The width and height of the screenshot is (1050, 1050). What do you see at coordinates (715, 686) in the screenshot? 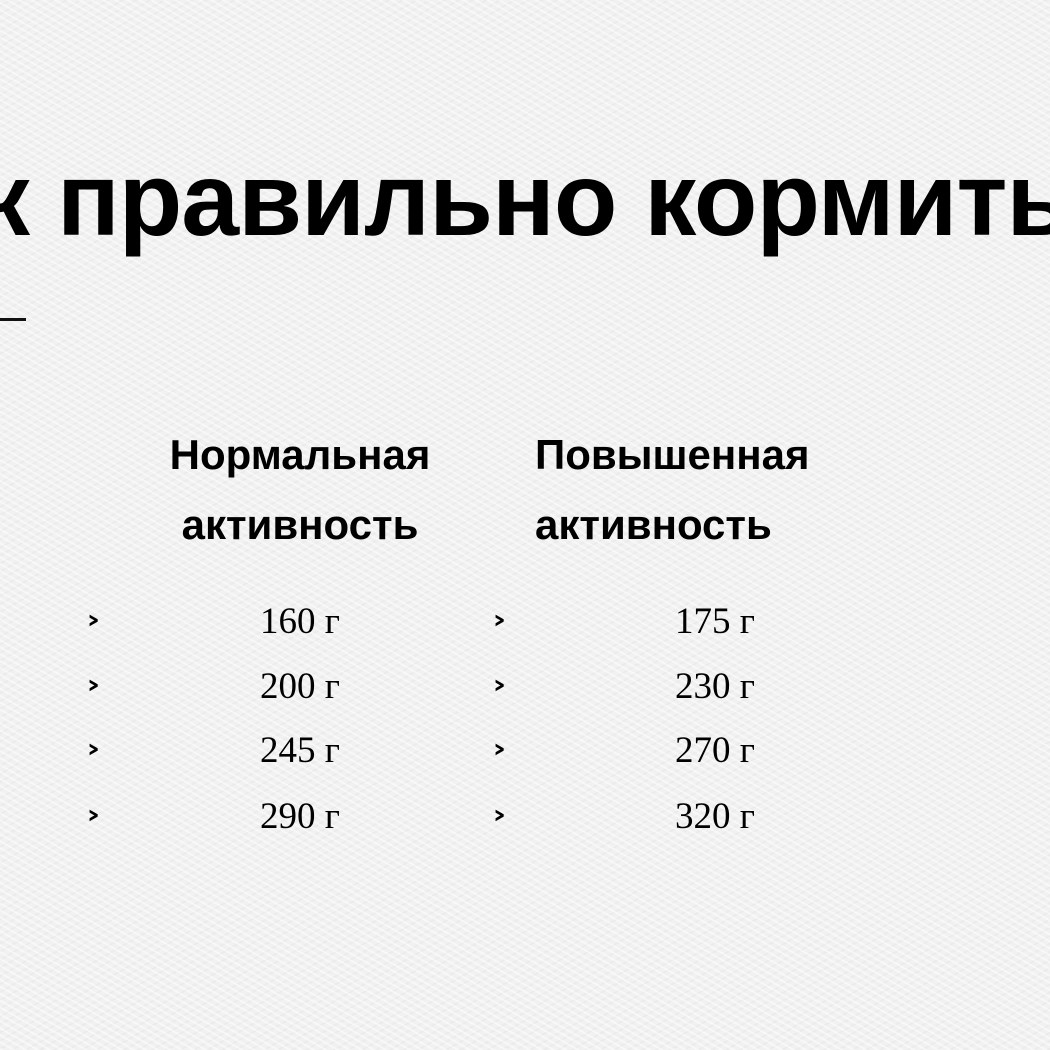
I see `list-item: 230 г` at bounding box center [715, 686].